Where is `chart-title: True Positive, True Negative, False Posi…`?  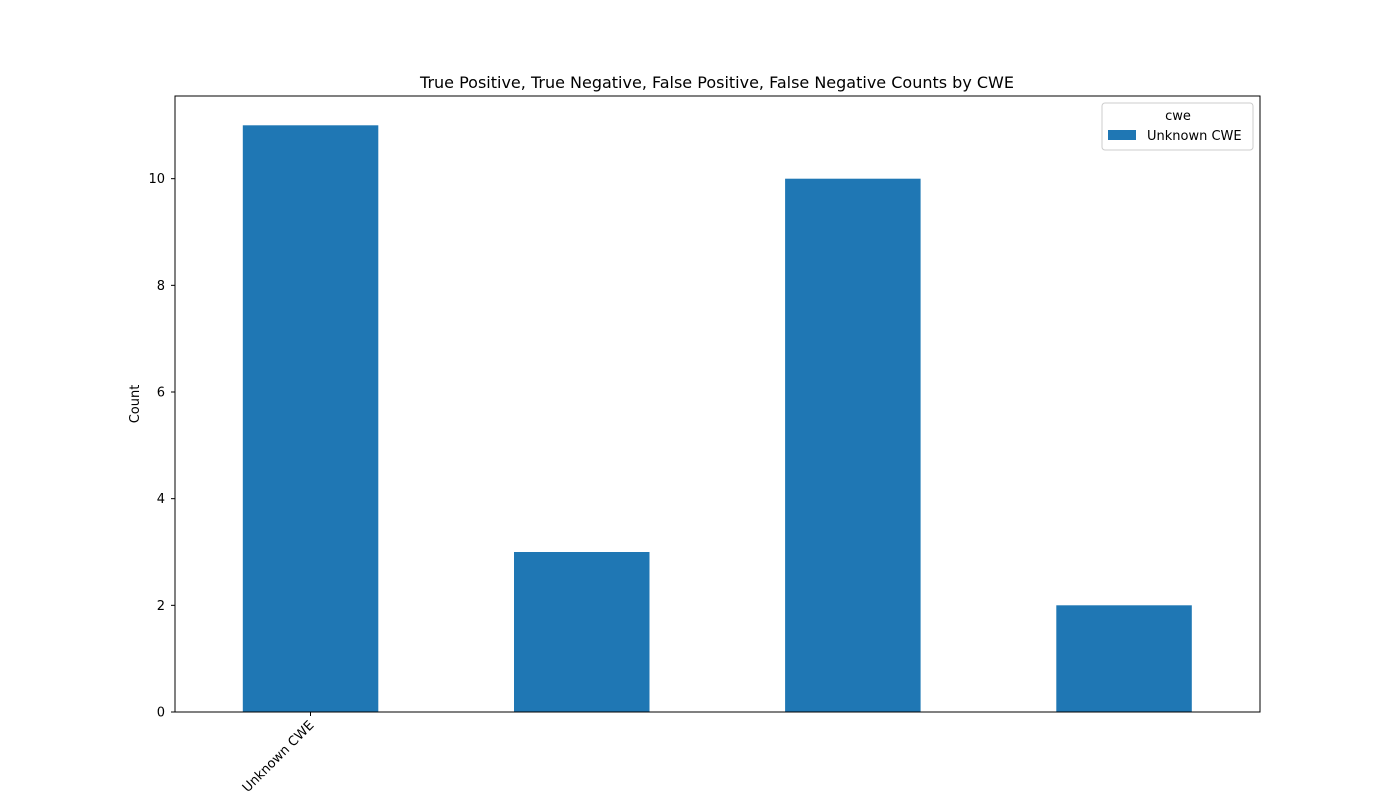 chart-title: True Positive, True Negative, False Posi… is located at coordinates (716, 82).